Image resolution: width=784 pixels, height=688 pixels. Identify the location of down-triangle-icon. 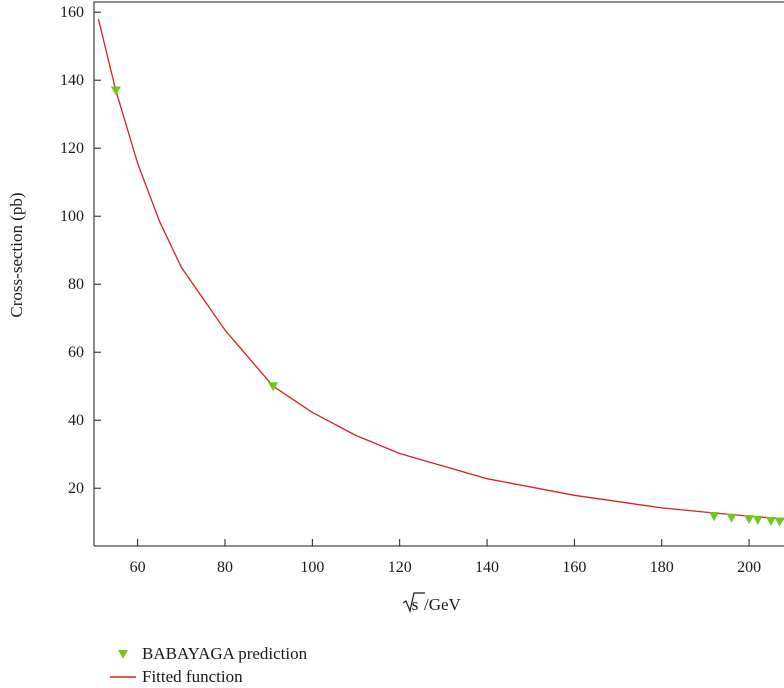
(123, 654).